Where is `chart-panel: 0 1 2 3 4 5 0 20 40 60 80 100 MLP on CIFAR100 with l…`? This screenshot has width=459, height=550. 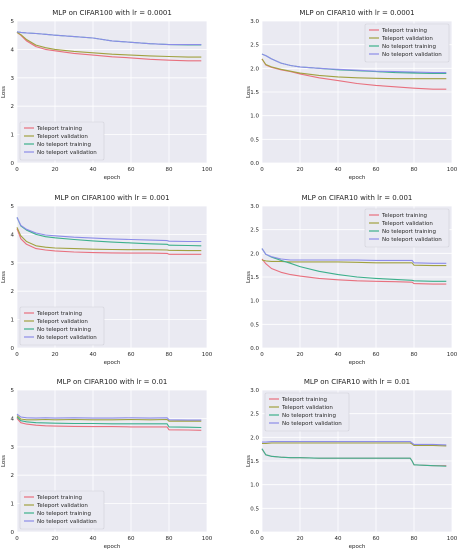
chart-panel: 0 1 2 3 4 5 0 20 40 60 80 100 MLP on CIFAR100 with l… is located at coordinates (107, 280).